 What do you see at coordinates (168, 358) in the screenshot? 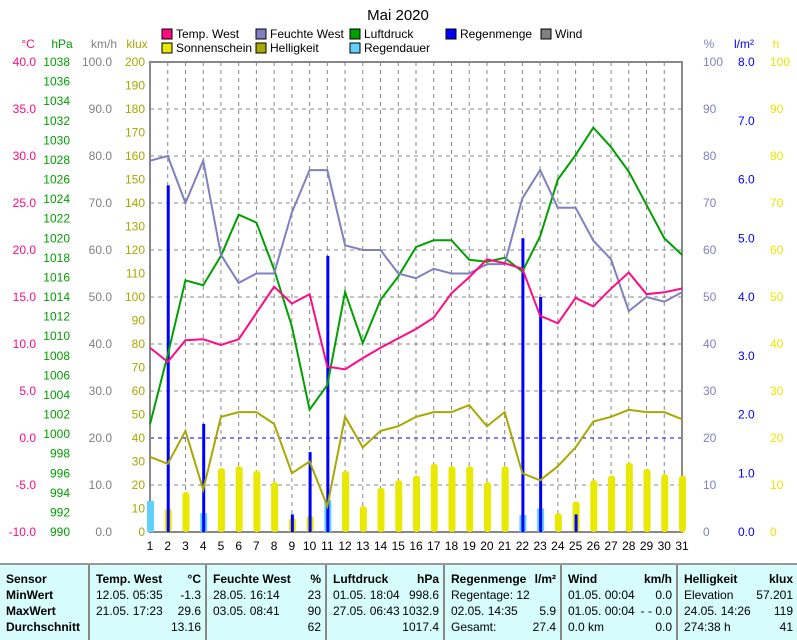
I see `rain-bar` at bounding box center [168, 358].